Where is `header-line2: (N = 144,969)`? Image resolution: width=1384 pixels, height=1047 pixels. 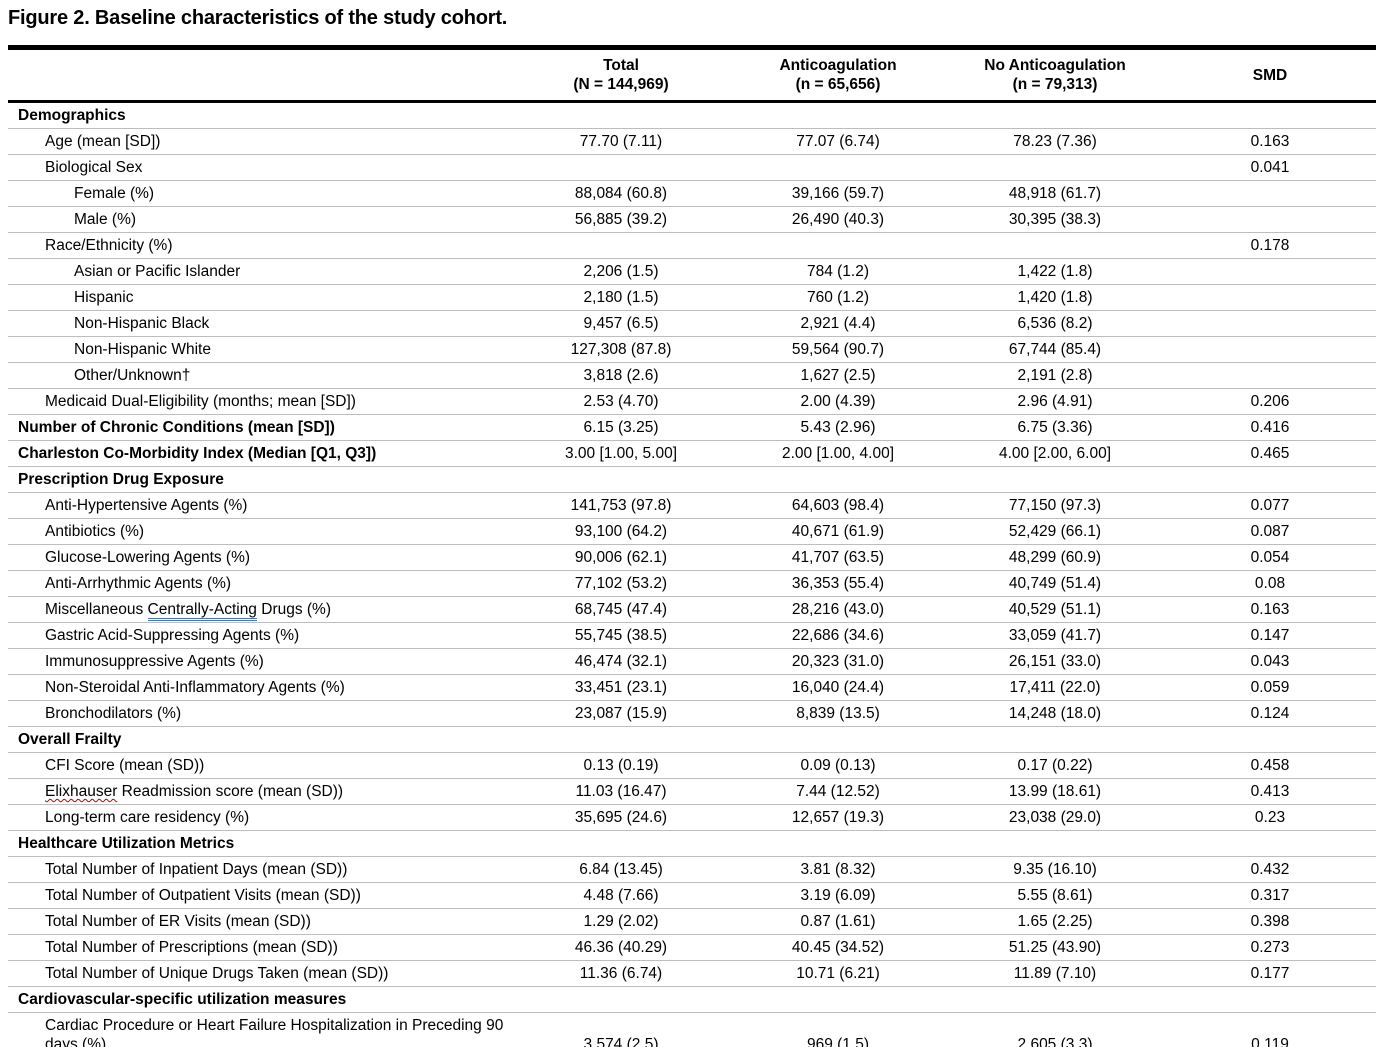
header-line2: (N = 144,969) is located at coordinates (621, 84).